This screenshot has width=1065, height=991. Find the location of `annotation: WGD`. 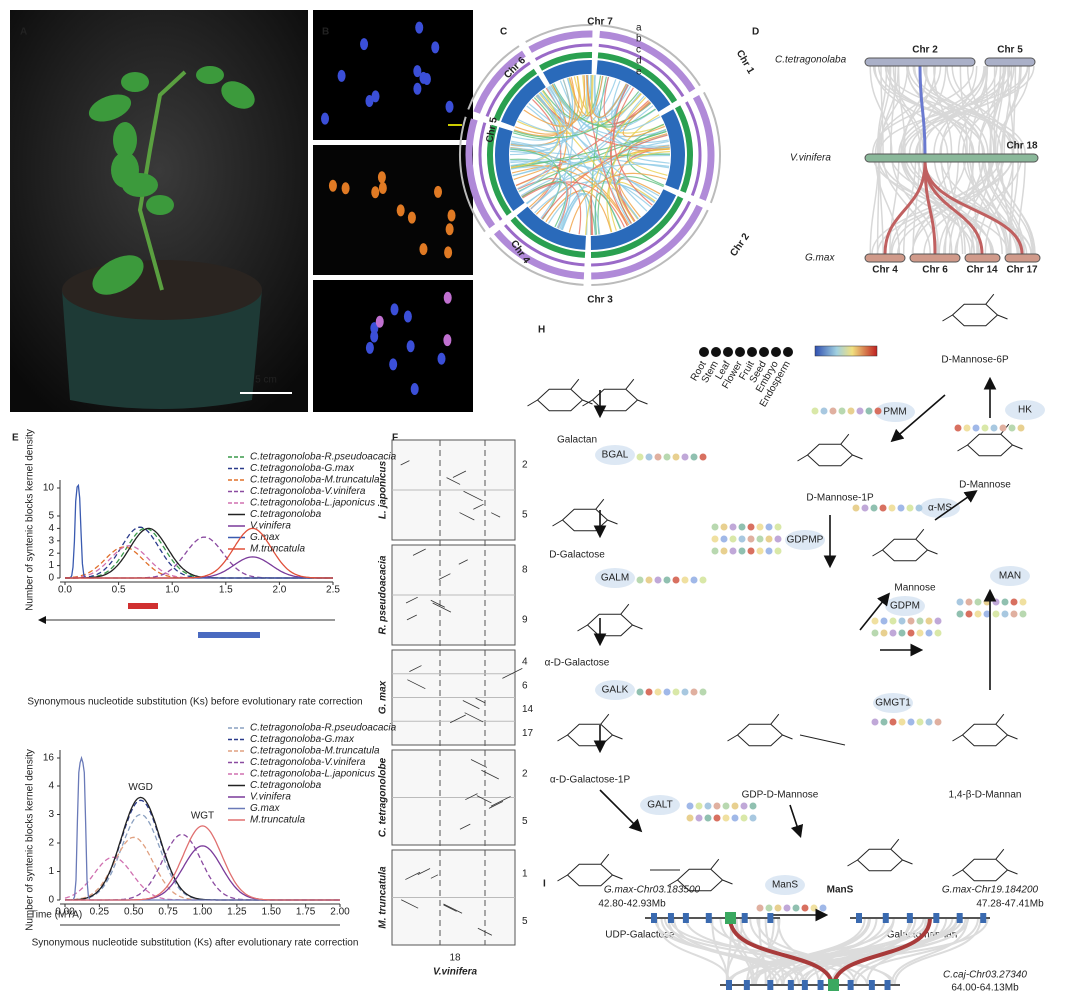

annotation: WGD is located at coordinates (140, 787).